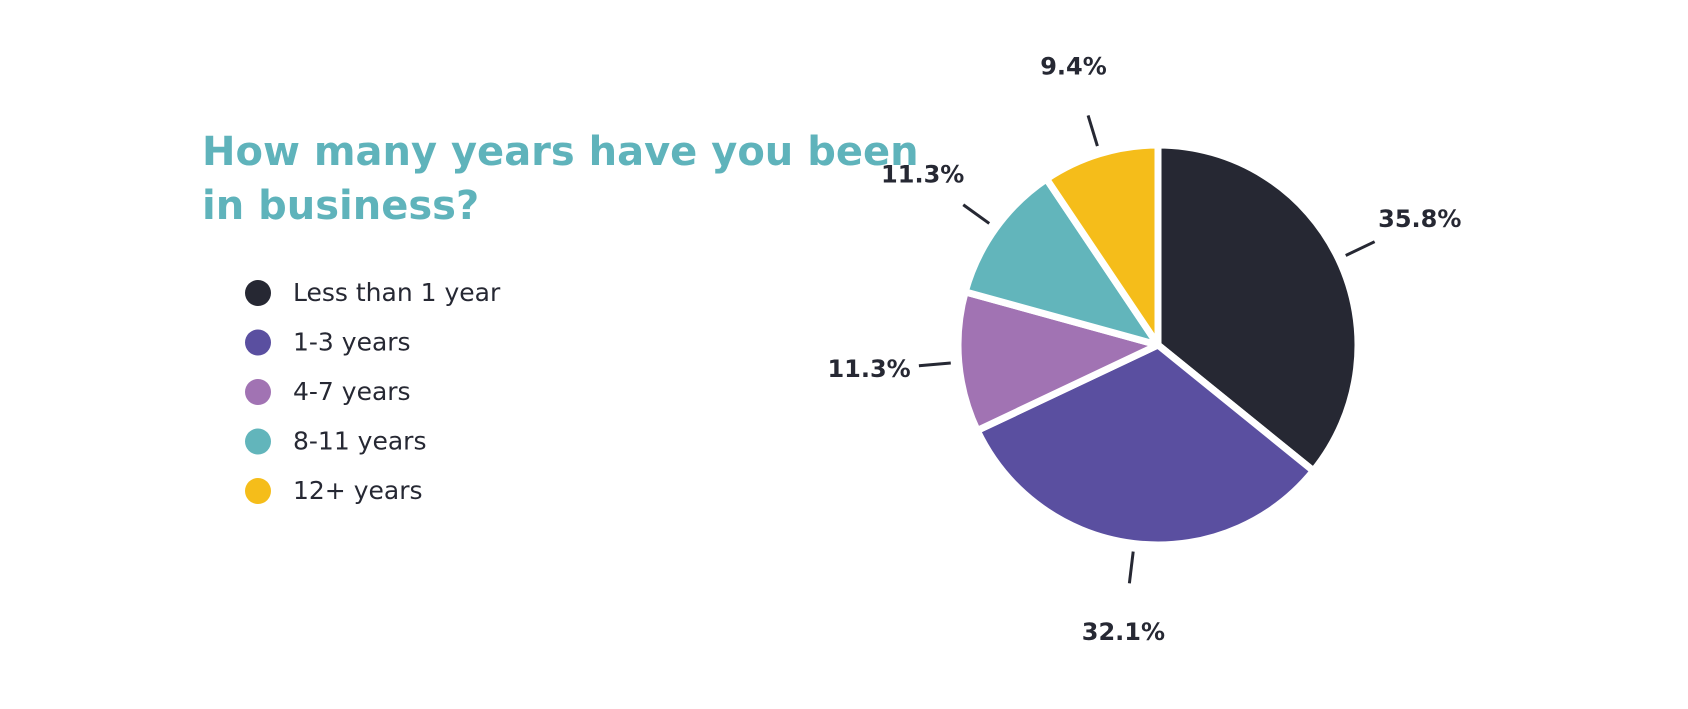 This screenshot has width=1688, height=709. What do you see at coordinates (358, 490) in the screenshot?
I see `legend-label: 12+ years` at bounding box center [358, 490].